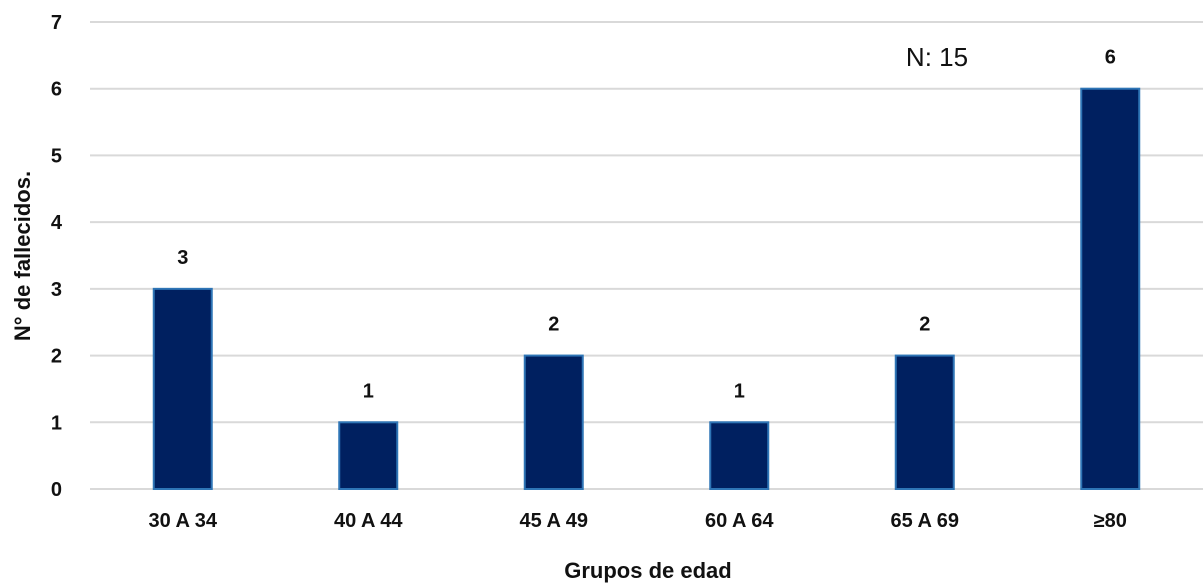 The image size is (1203, 588). What do you see at coordinates (56, 156) in the screenshot?
I see `y-tick-label: 5` at bounding box center [56, 156].